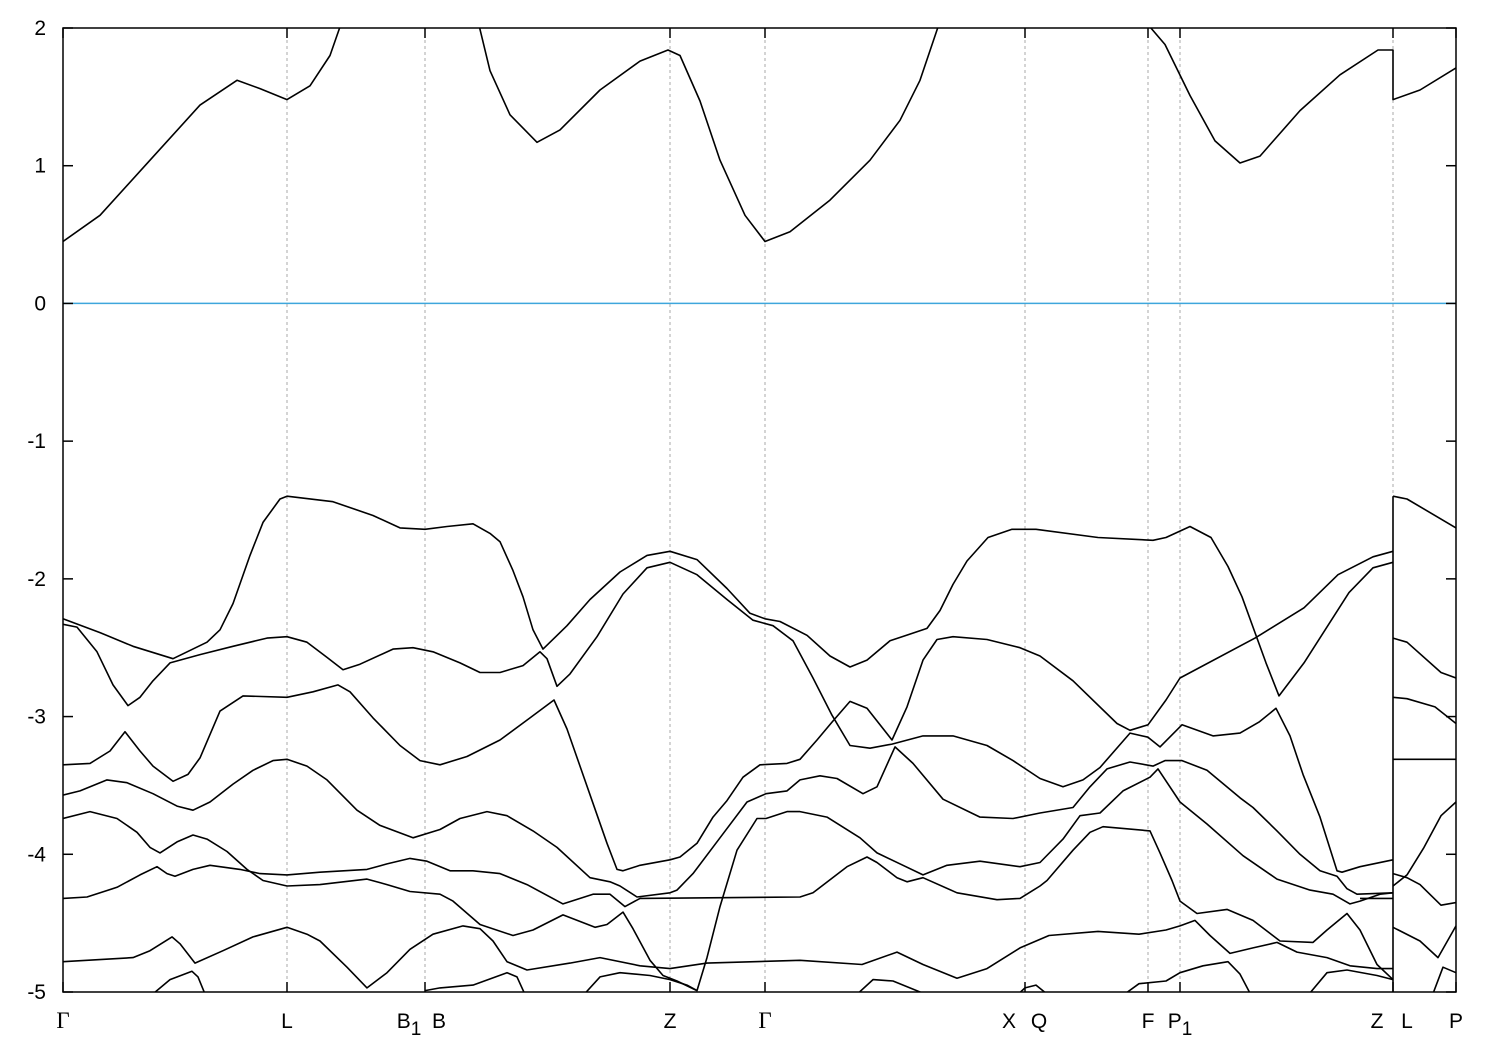  What do you see at coordinates (40, 166) in the screenshot?
I see `y-tick-label: 1` at bounding box center [40, 166].